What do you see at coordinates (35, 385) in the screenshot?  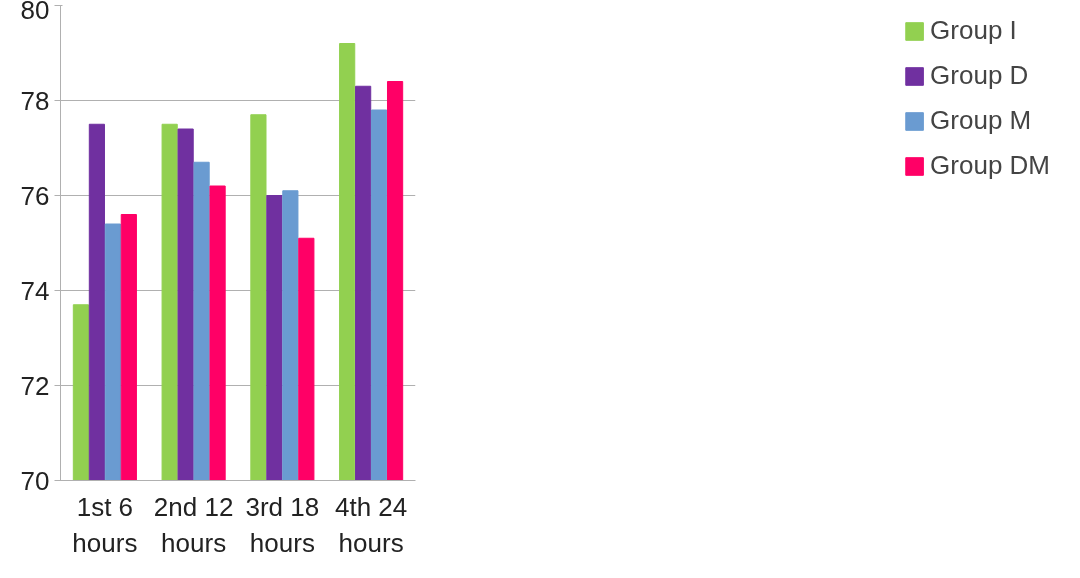 I see `y-tick-label: 72` at bounding box center [35, 385].